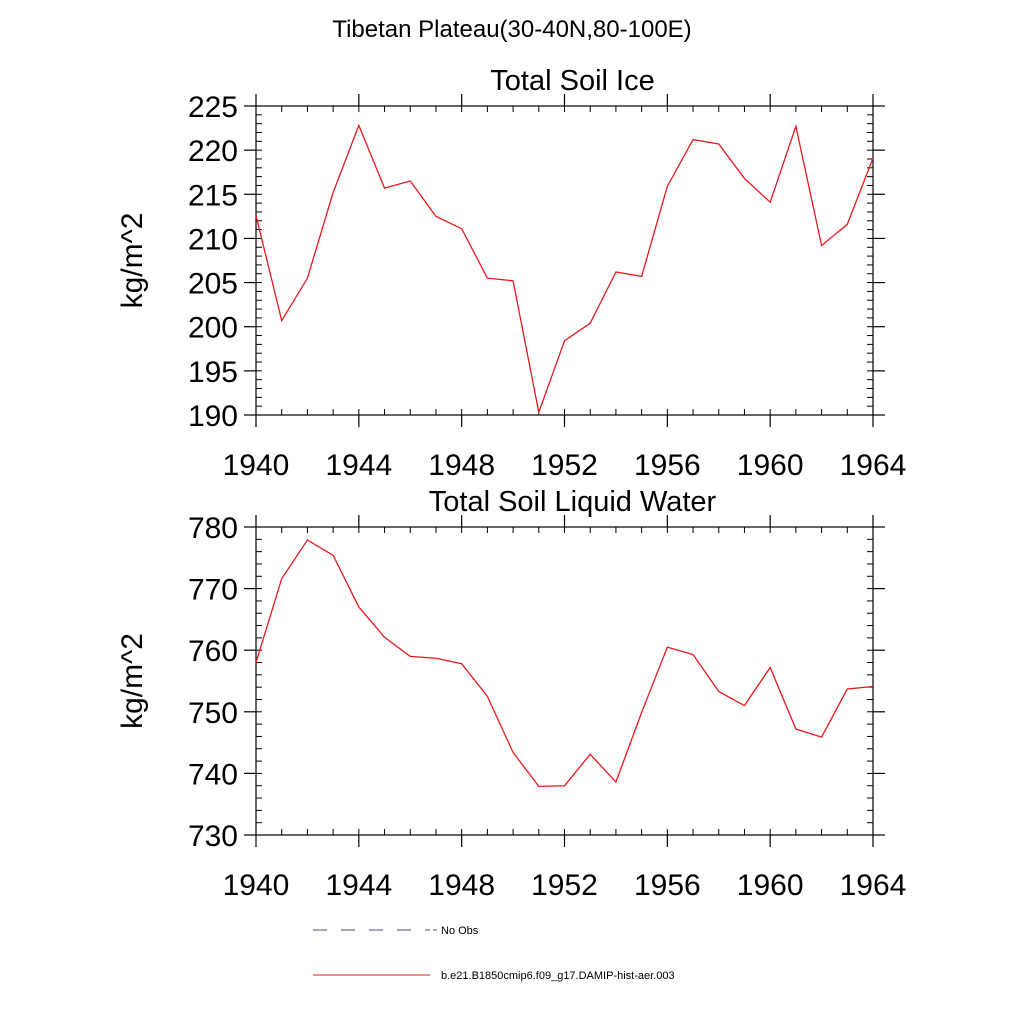 The image size is (1024, 1024). Describe the element at coordinates (213, 774) in the screenshot. I see `y-tick-label: 740` at that location.